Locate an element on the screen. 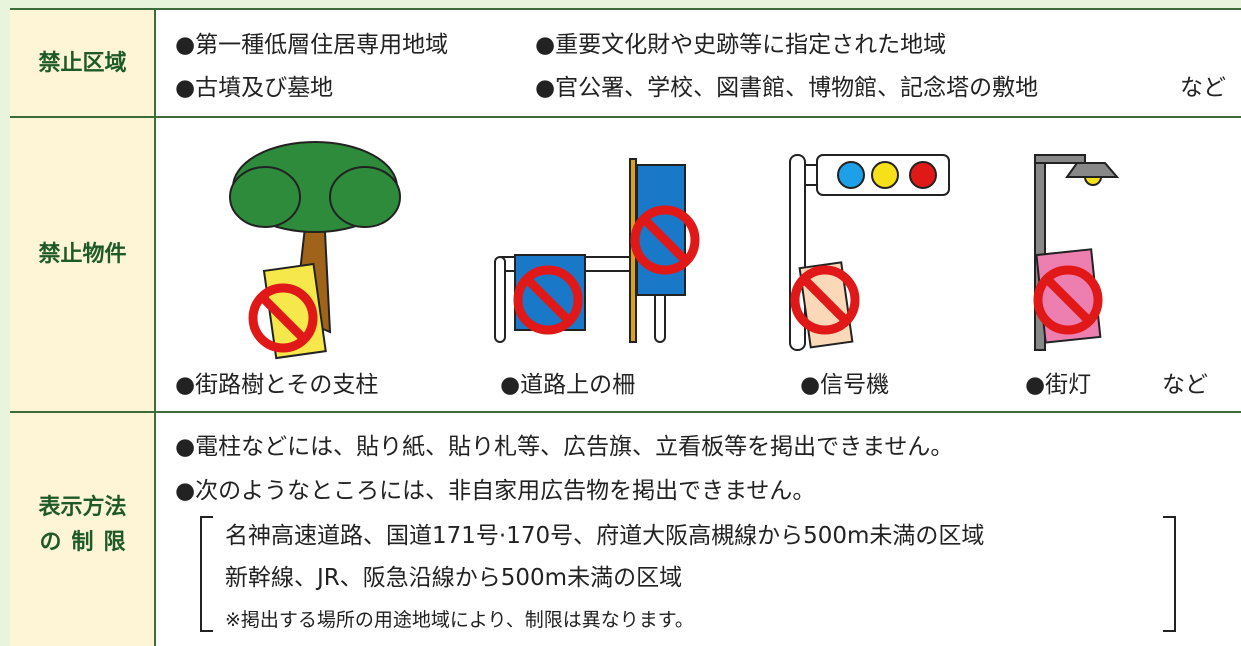 This screenshot has width=1241, height=646. row-header: 禁止物件 is located at coordinates (82, 254).